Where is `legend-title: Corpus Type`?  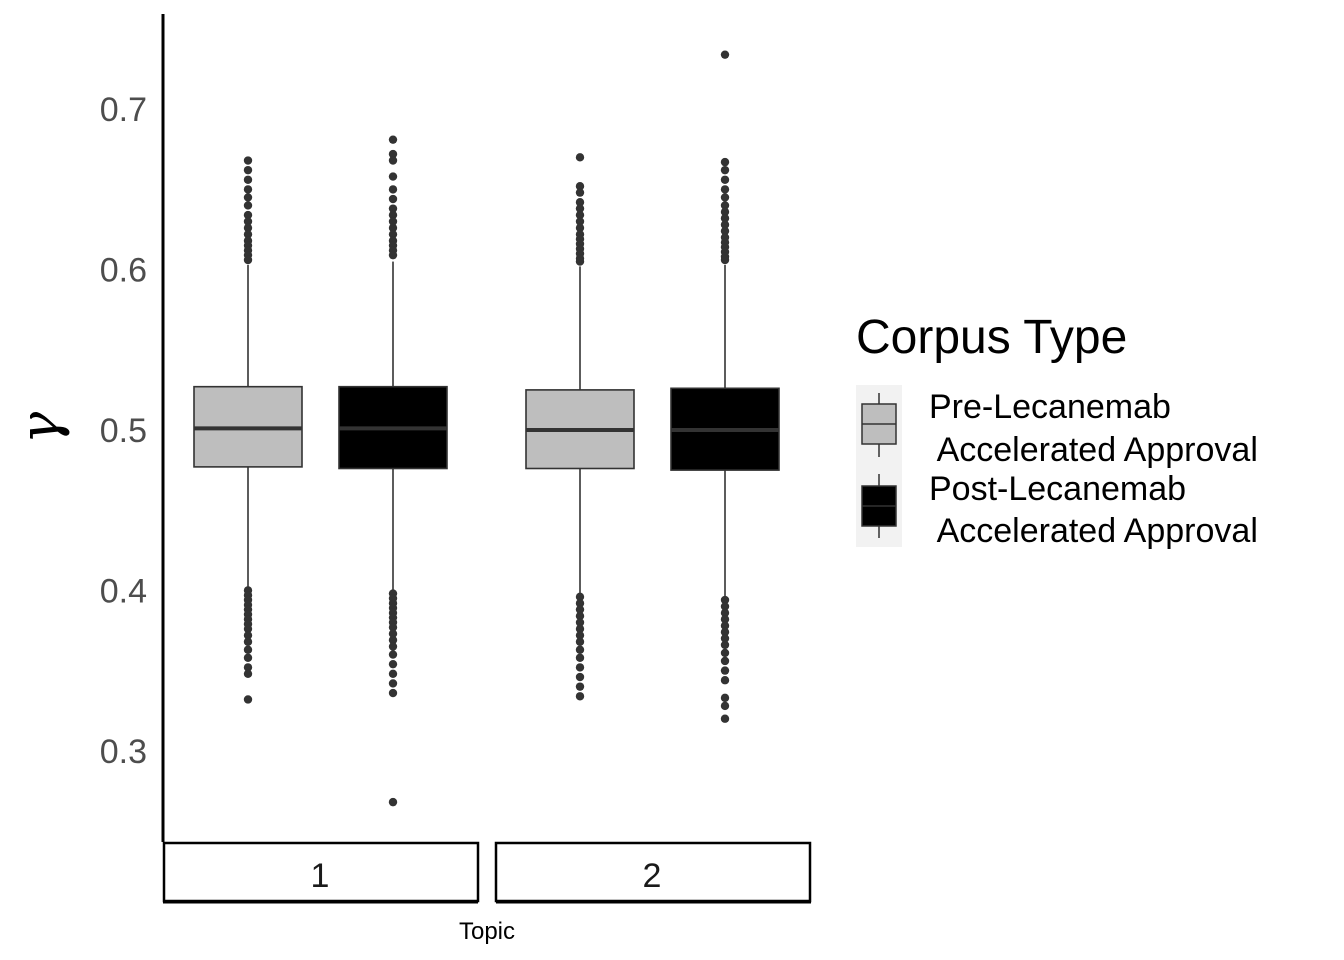
legend-title: Corpus Type is located at coordinates (991, 337).